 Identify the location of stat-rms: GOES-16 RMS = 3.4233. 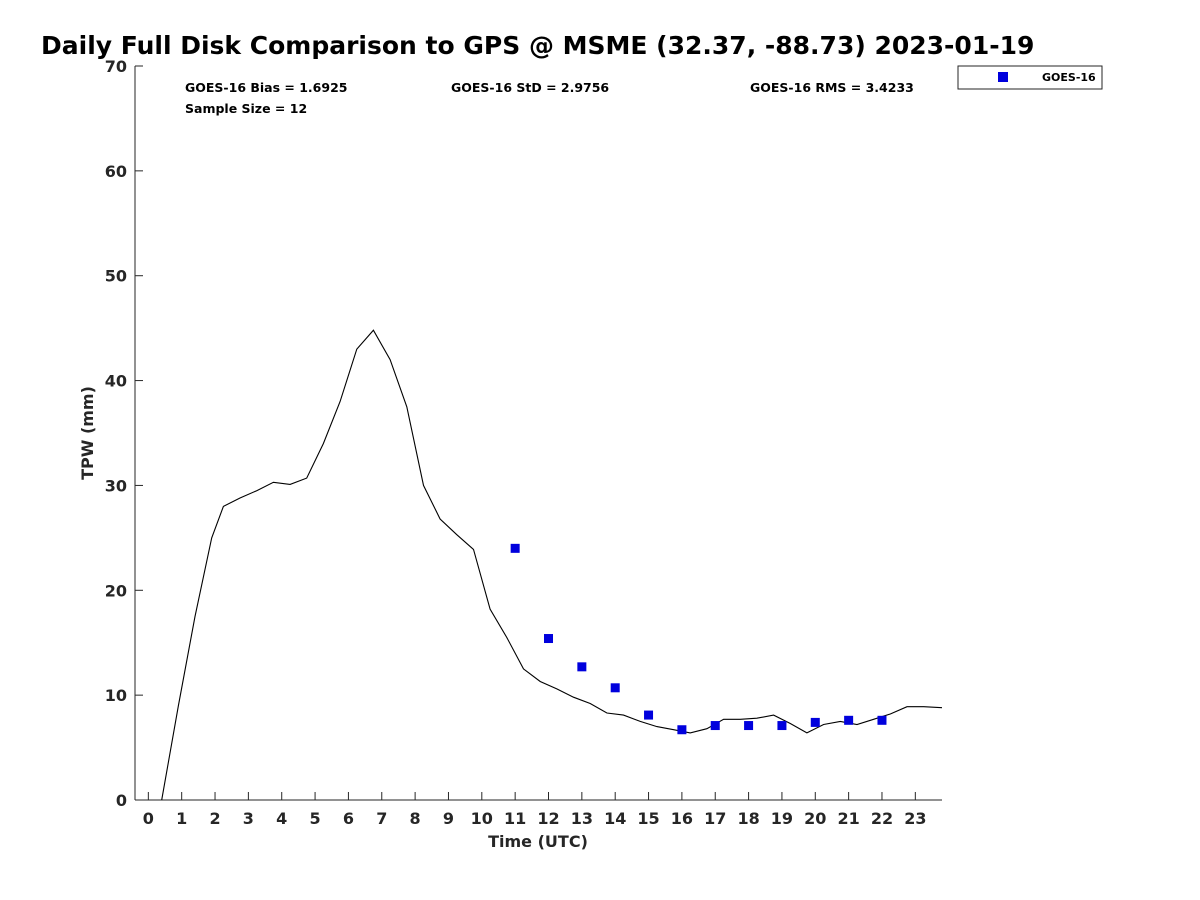
(832, 87).